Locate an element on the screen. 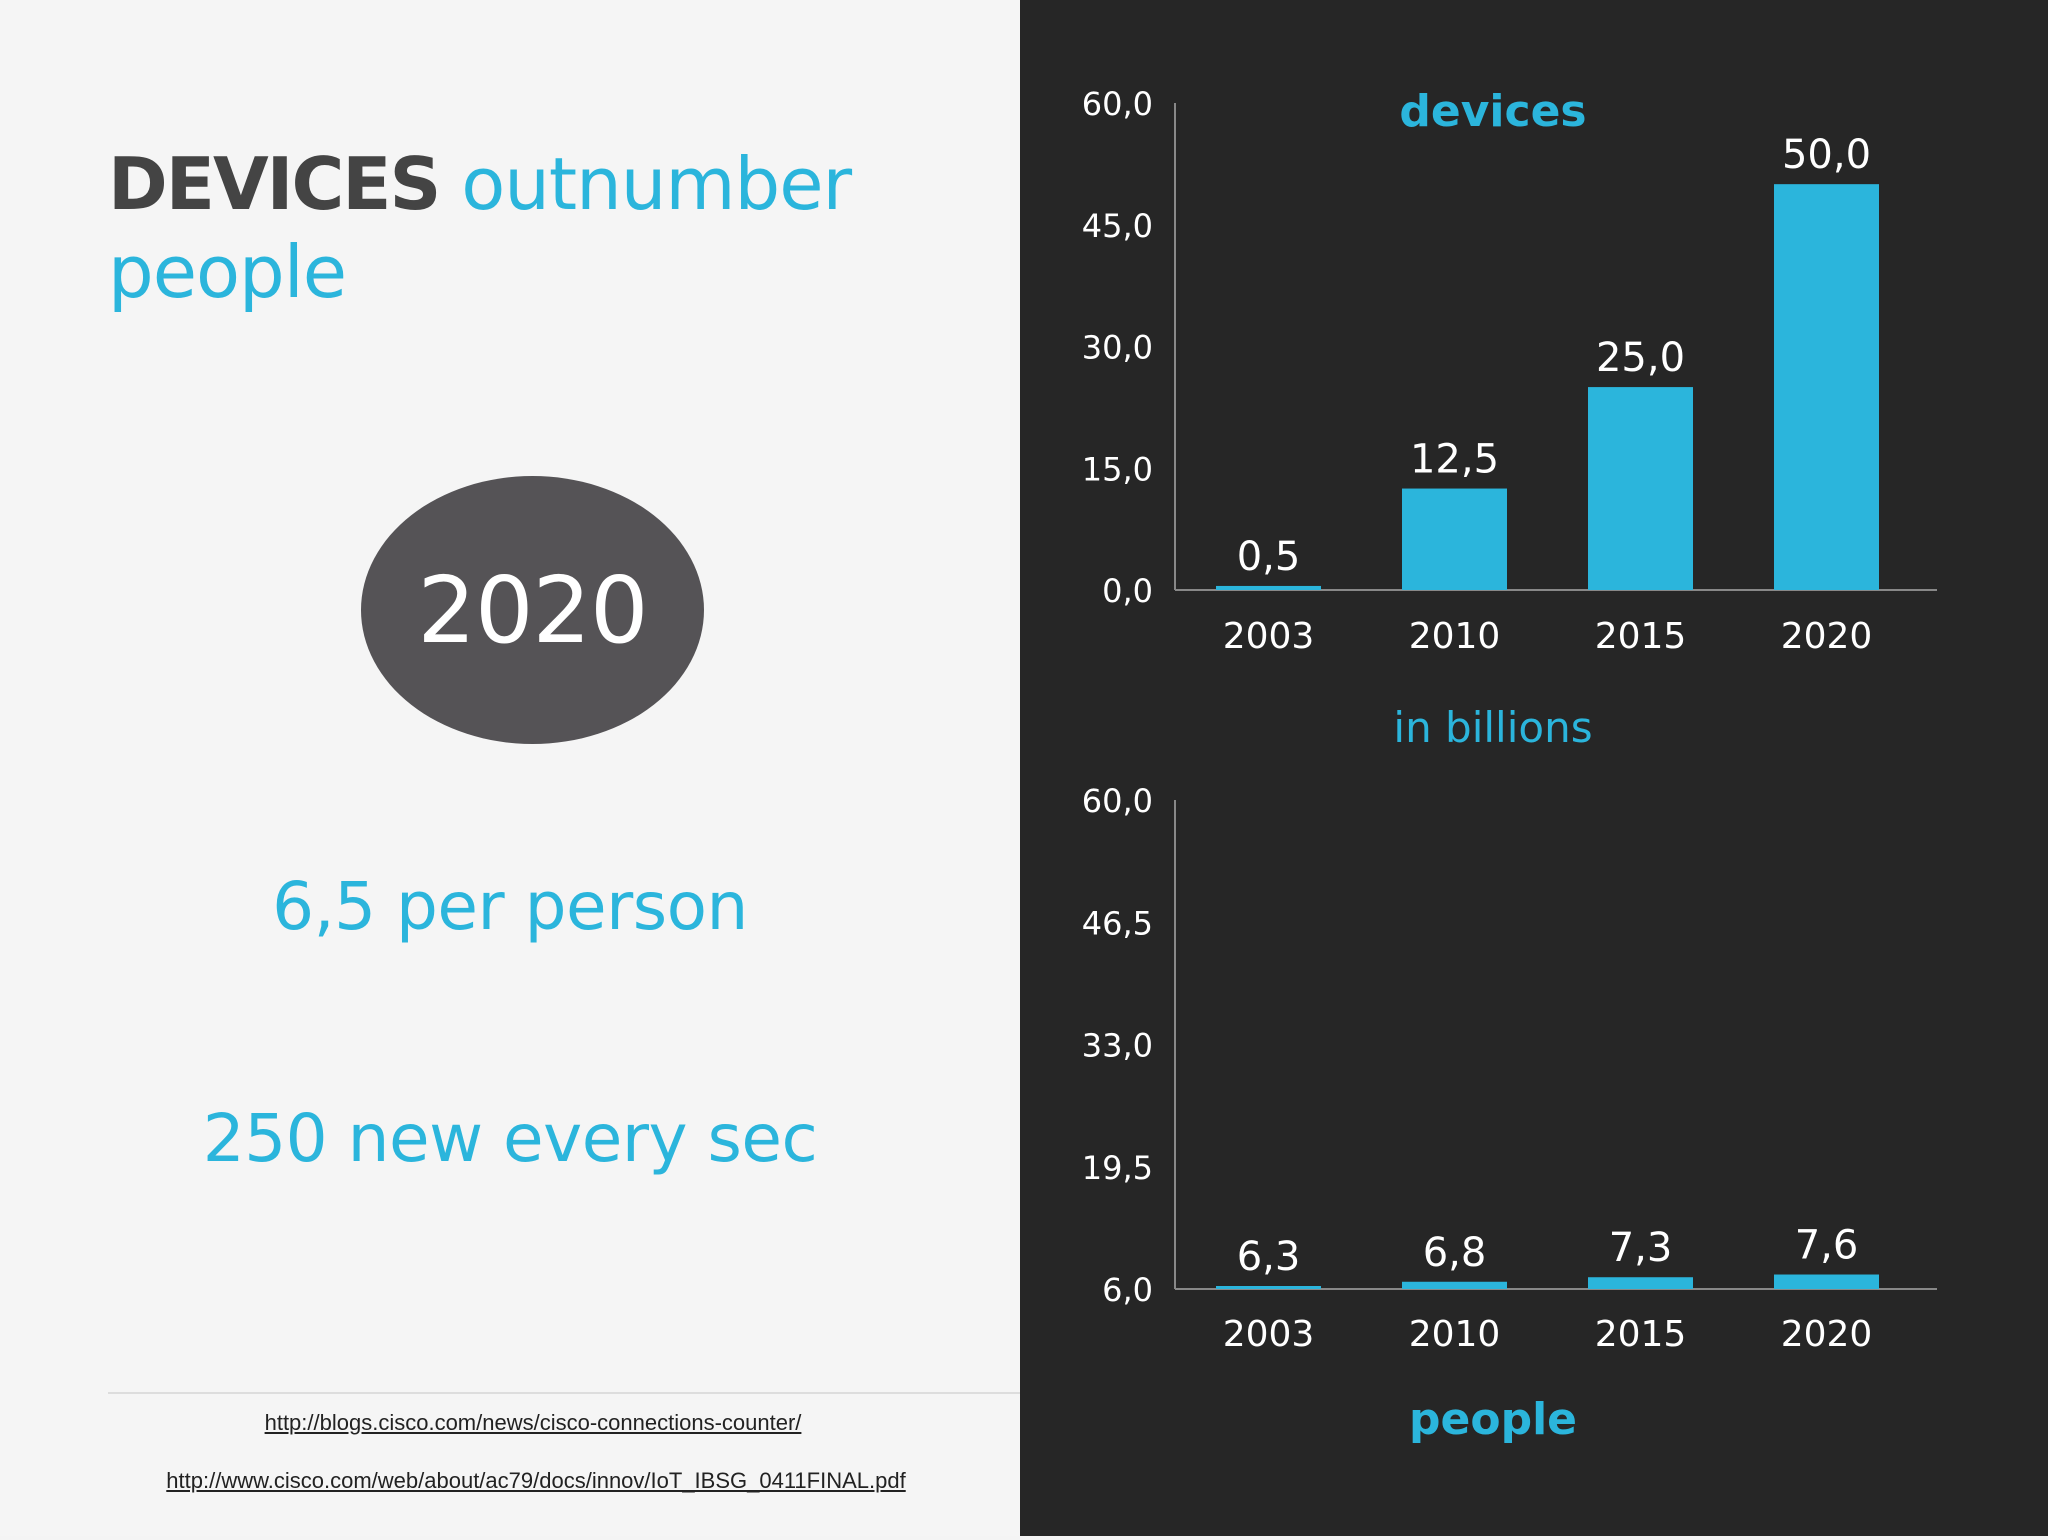 The height and width of the screenshot is (1540, 2048). chart-devices-category-label: 2010 is located at coordinates (1455, 636).